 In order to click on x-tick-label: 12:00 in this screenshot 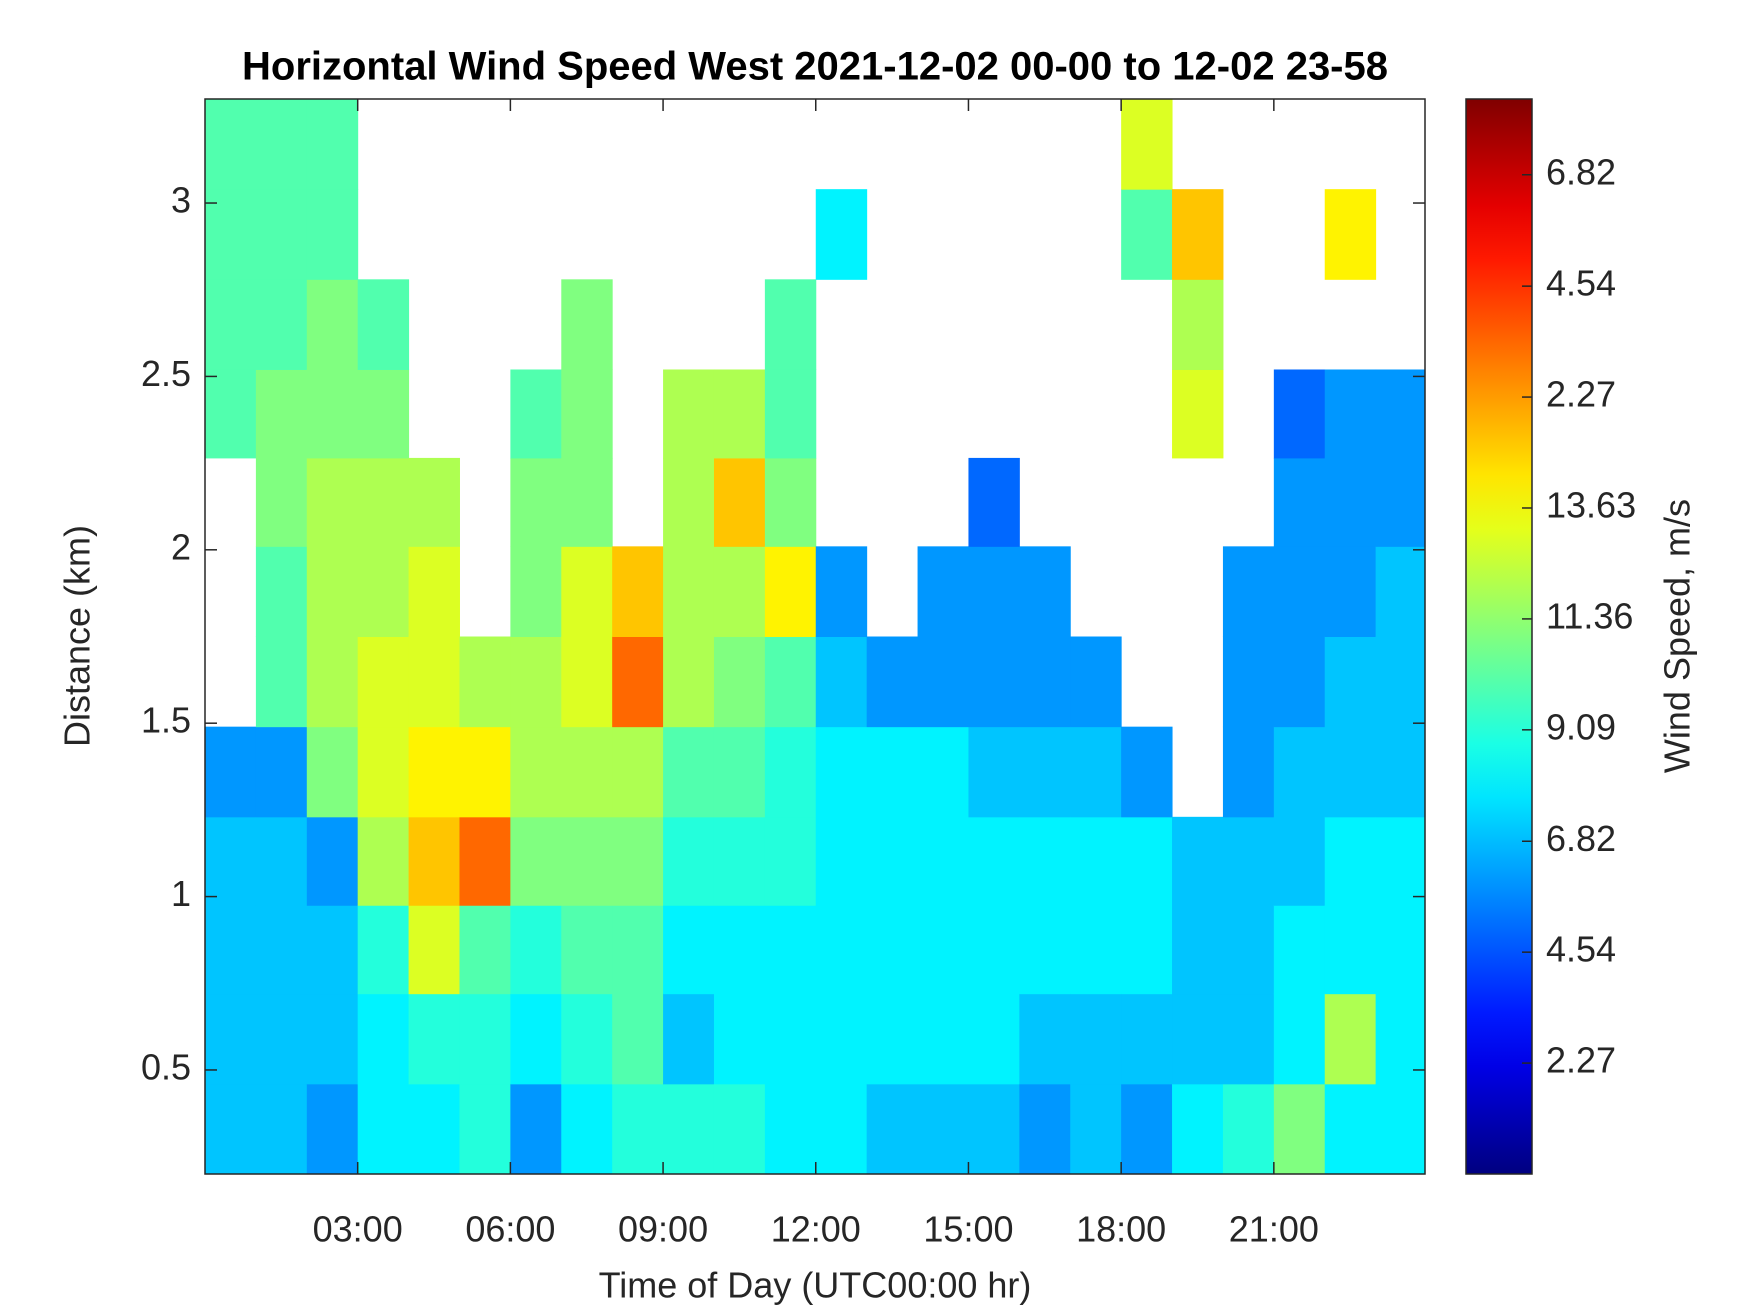, I will do `click(816, 1229)`.